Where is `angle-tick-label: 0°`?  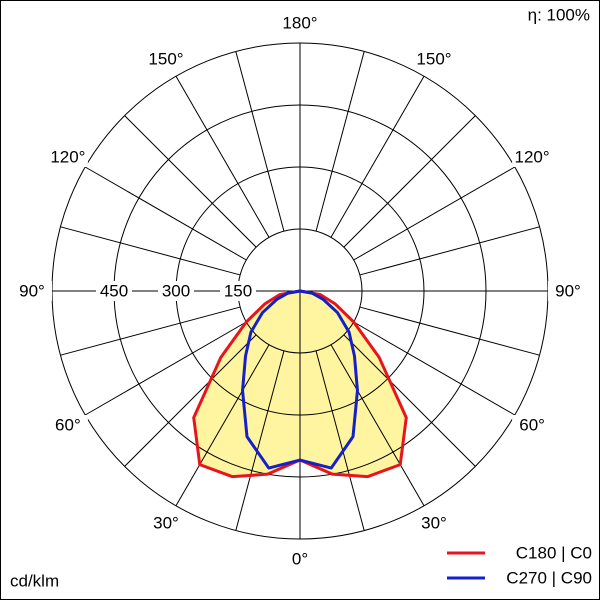 angle-tick-label: 0° is located at coordinates (300, 558).